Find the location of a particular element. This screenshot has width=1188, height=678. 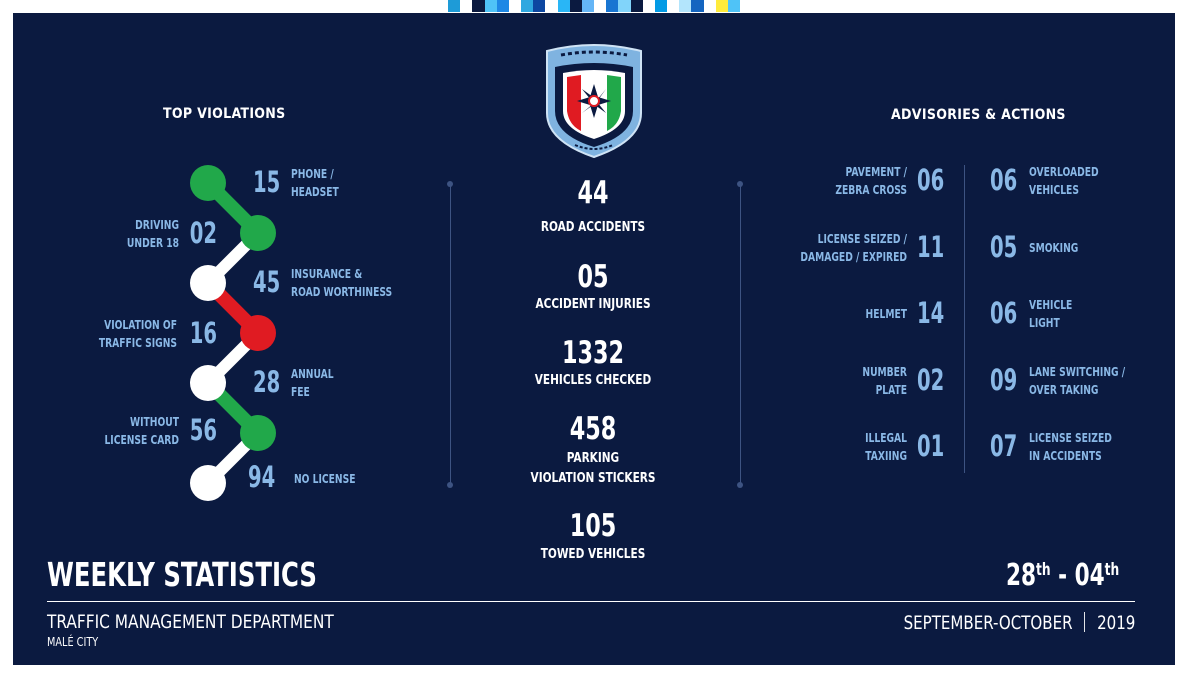

advisory-label: LANE SWITCHING / OVER TAKING is located at coordinates (1077, 381).